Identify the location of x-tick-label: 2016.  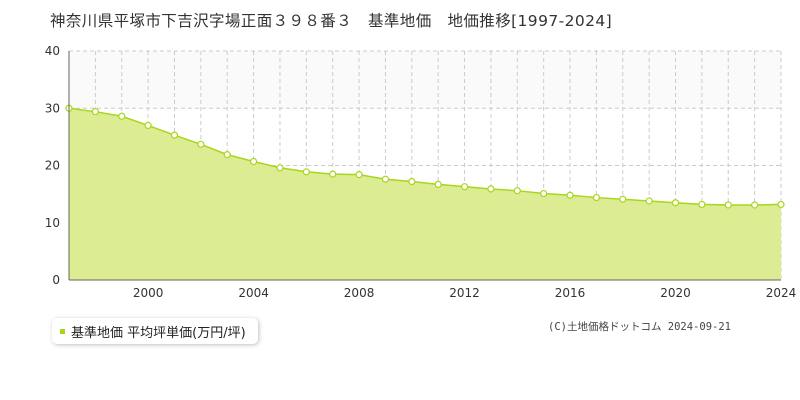
(570, 293).